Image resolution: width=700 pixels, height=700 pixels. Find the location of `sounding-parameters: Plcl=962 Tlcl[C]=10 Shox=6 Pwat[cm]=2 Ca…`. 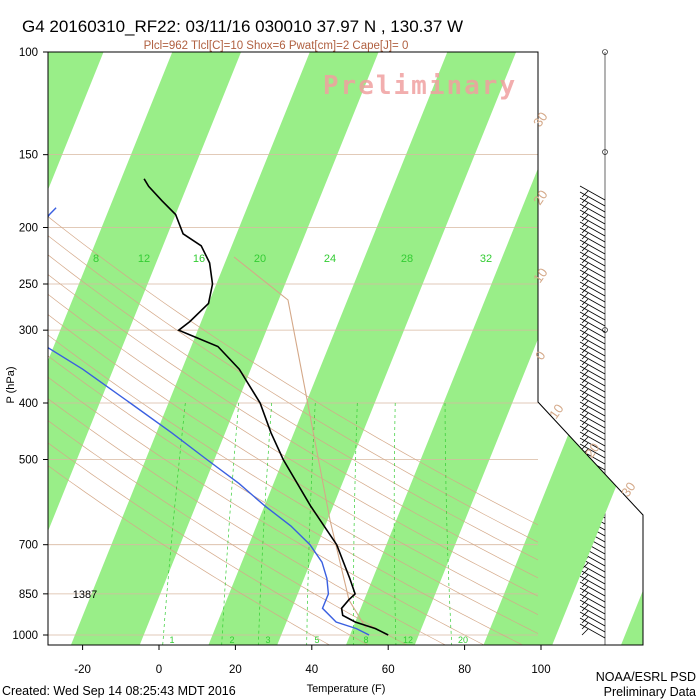

sounding-parameters: Plcl=962 Tlcl[C]=10 Shox=6 Pwat[cm]=2 Ca… is located at coordinates (276, 46).